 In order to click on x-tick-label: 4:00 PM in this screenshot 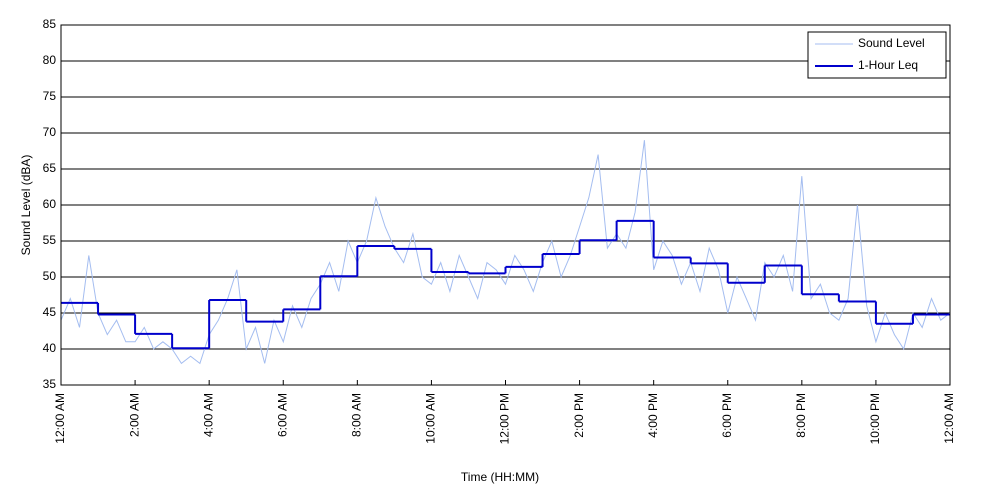, I will do `click(653, 415)`.